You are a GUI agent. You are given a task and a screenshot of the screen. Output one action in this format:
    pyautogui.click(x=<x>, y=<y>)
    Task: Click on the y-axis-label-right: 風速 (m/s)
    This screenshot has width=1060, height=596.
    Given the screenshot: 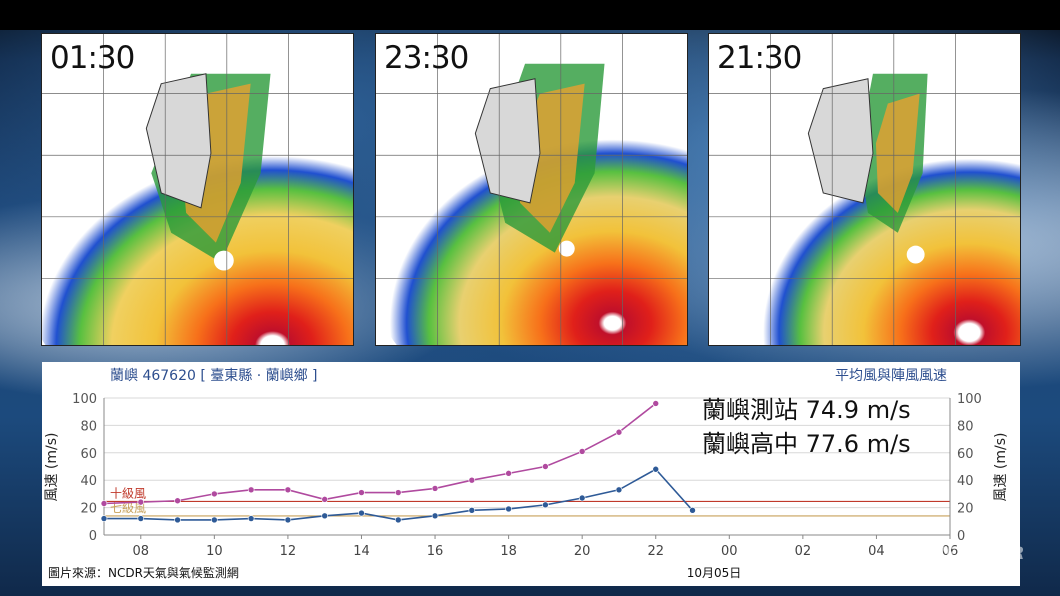 What is the action you would take?
    pyautogui.click(x=1001, y=466)
    